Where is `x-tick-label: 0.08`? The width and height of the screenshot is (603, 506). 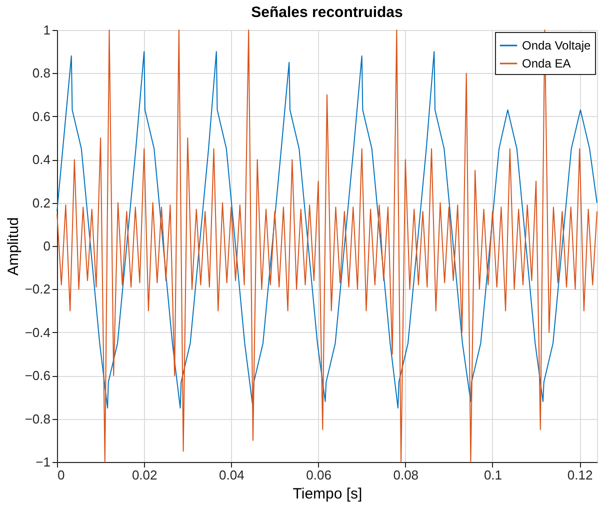
x-tick-label: 0.08 is located at coordinates (406, 475).